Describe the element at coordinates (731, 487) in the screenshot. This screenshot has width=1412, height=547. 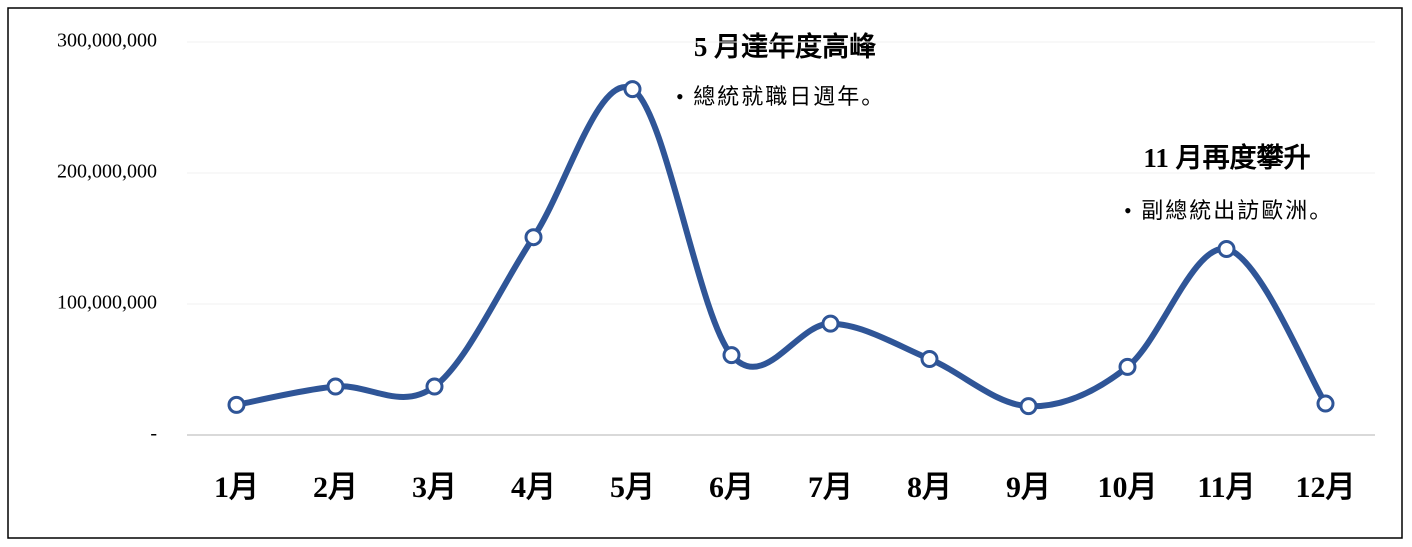
I see `x-tick-label: 6月` at that location.